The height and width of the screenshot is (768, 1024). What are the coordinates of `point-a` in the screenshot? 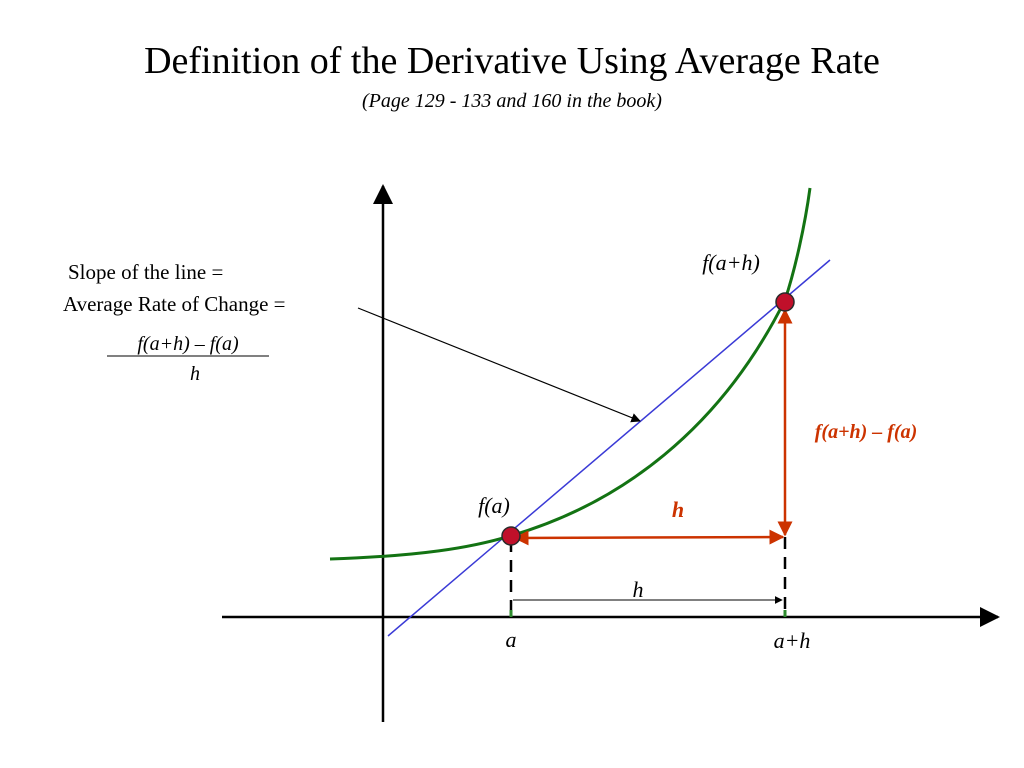 It's located at (511, 536).